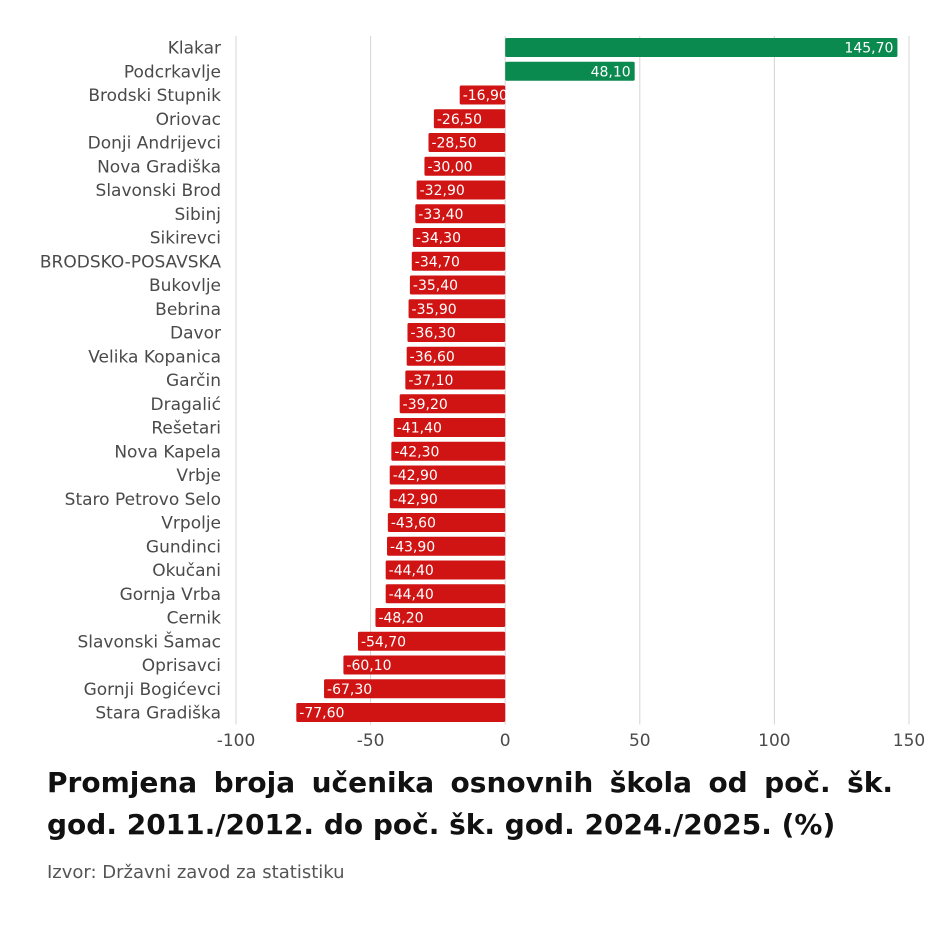 This screenshot has width=940, height=940. I want to click on data-label: -41,40, so click(419, 429).